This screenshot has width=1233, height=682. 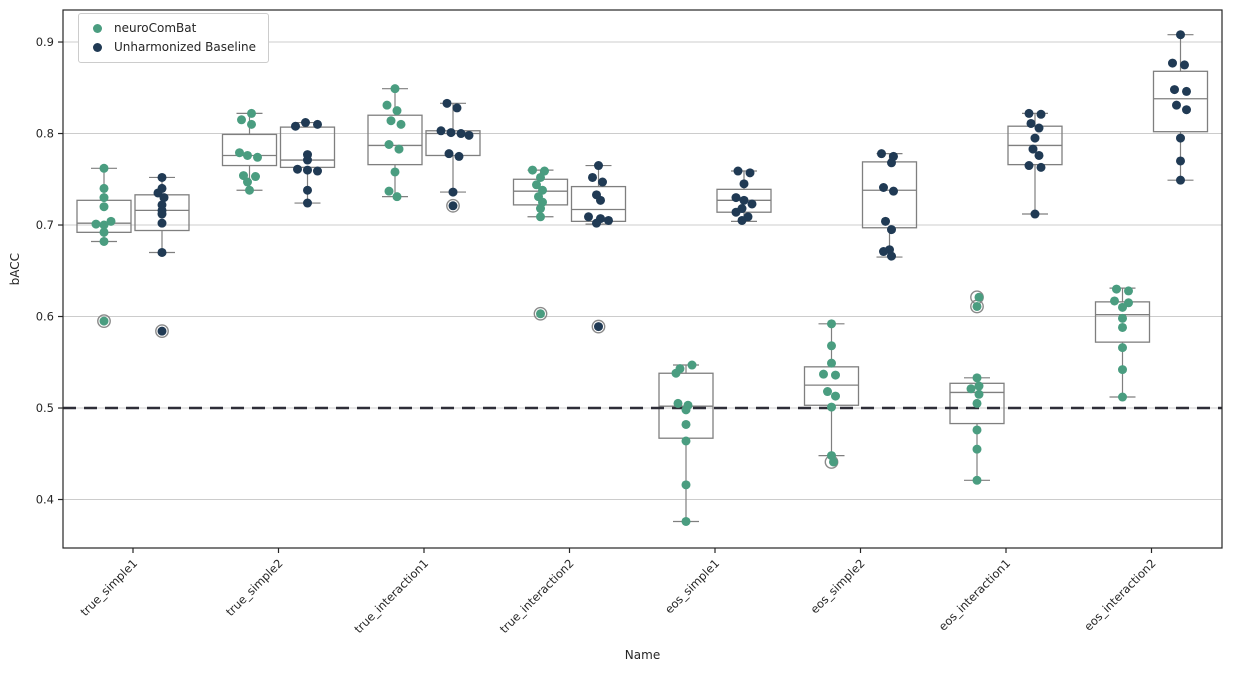 What do you see at coordinates (692, 586) in the screenshot?
I see `x-tick-label: eos_simple1` at bounding box center [692, 586].